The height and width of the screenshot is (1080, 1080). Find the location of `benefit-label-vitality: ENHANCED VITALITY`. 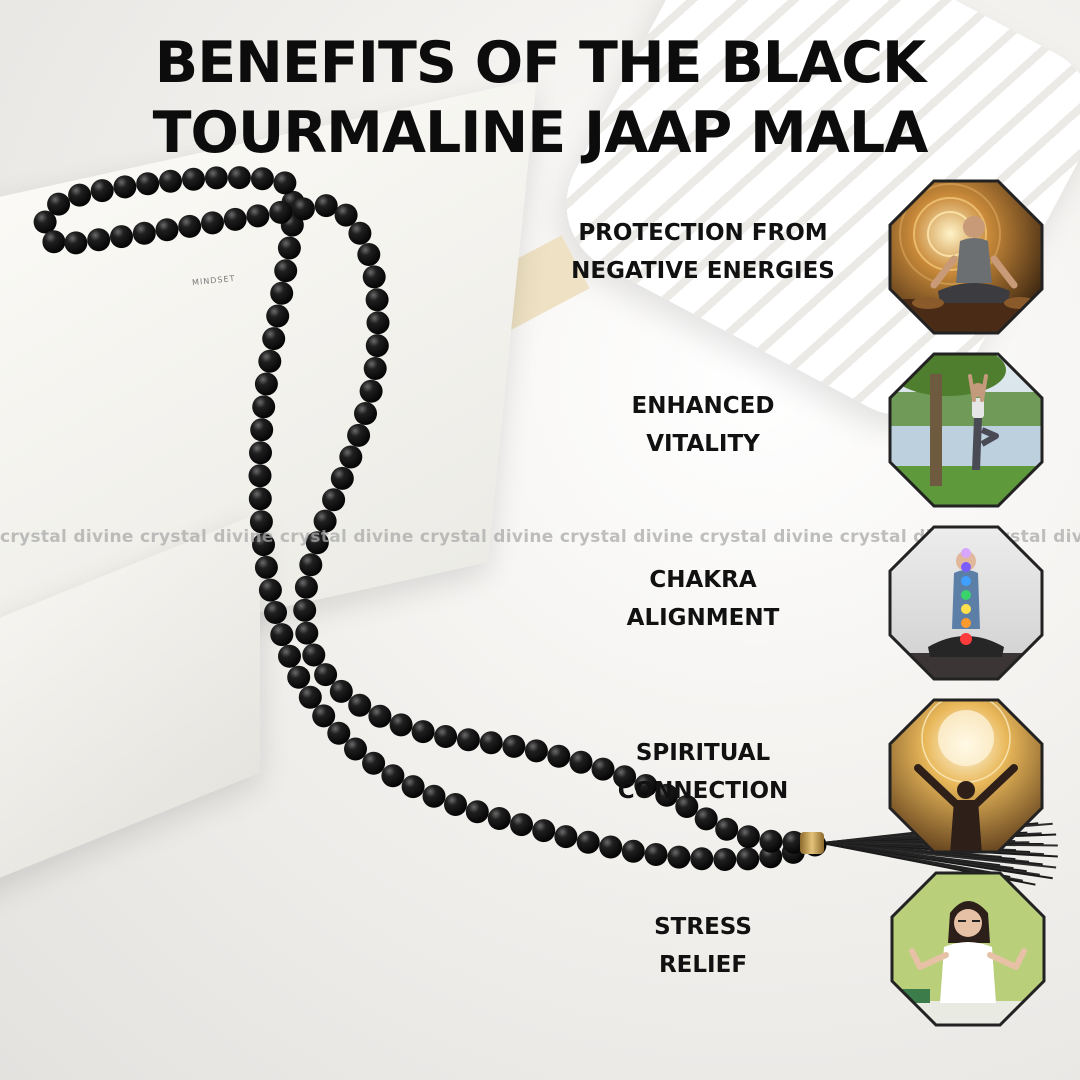

benefit-label-vitality: ENHANCED VITALITY is located at coordinates (703, 425).